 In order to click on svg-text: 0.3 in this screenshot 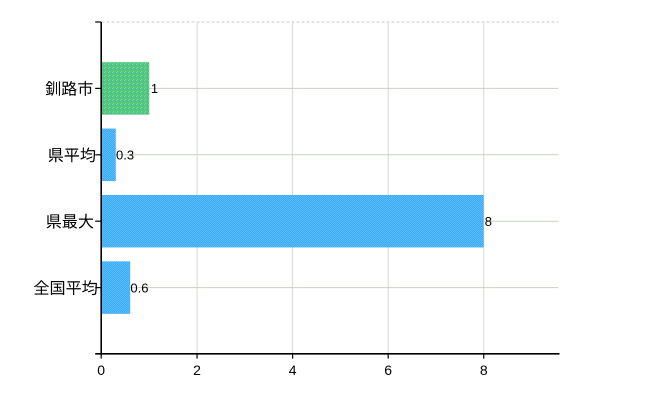, I will do `click(125, 155)`.